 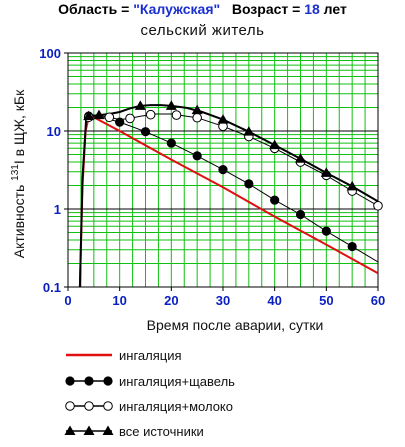 What do you see at coordinates (223, 300) in the screenshot?
I see `x-tick-label: 30` at bounding box center [223, 300].